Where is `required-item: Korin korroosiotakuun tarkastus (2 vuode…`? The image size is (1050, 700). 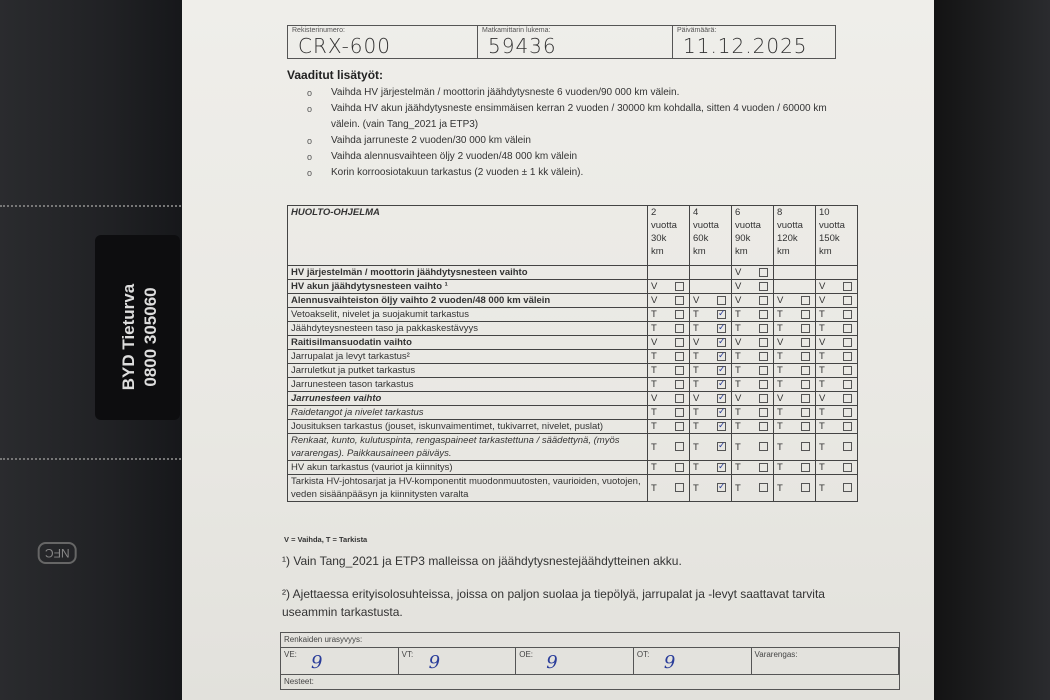 required-item: Korin korroosiotakuun tarkastus (2 vuode… is located at coordinates (567, 173).